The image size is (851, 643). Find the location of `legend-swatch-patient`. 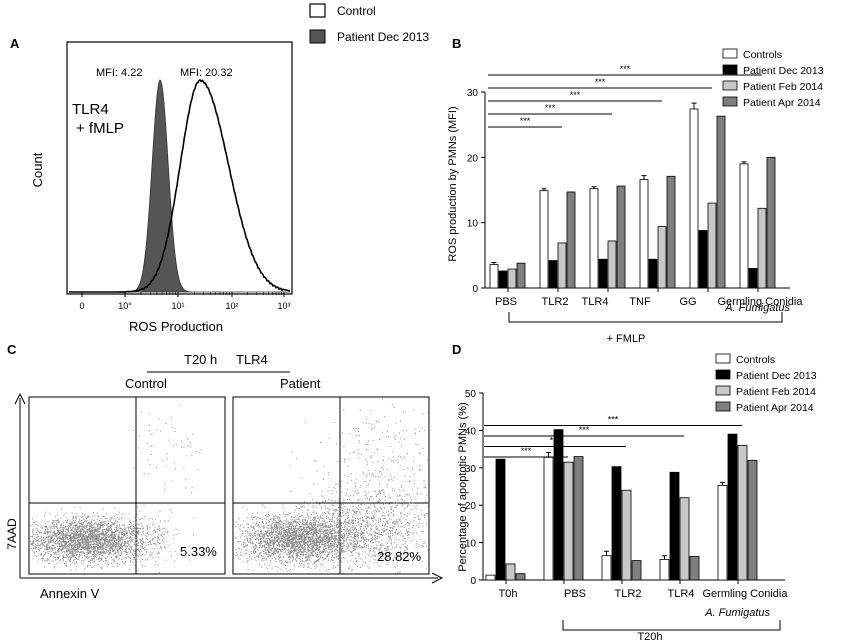

legend-swatch-patient is located at coordinates (317, 36).